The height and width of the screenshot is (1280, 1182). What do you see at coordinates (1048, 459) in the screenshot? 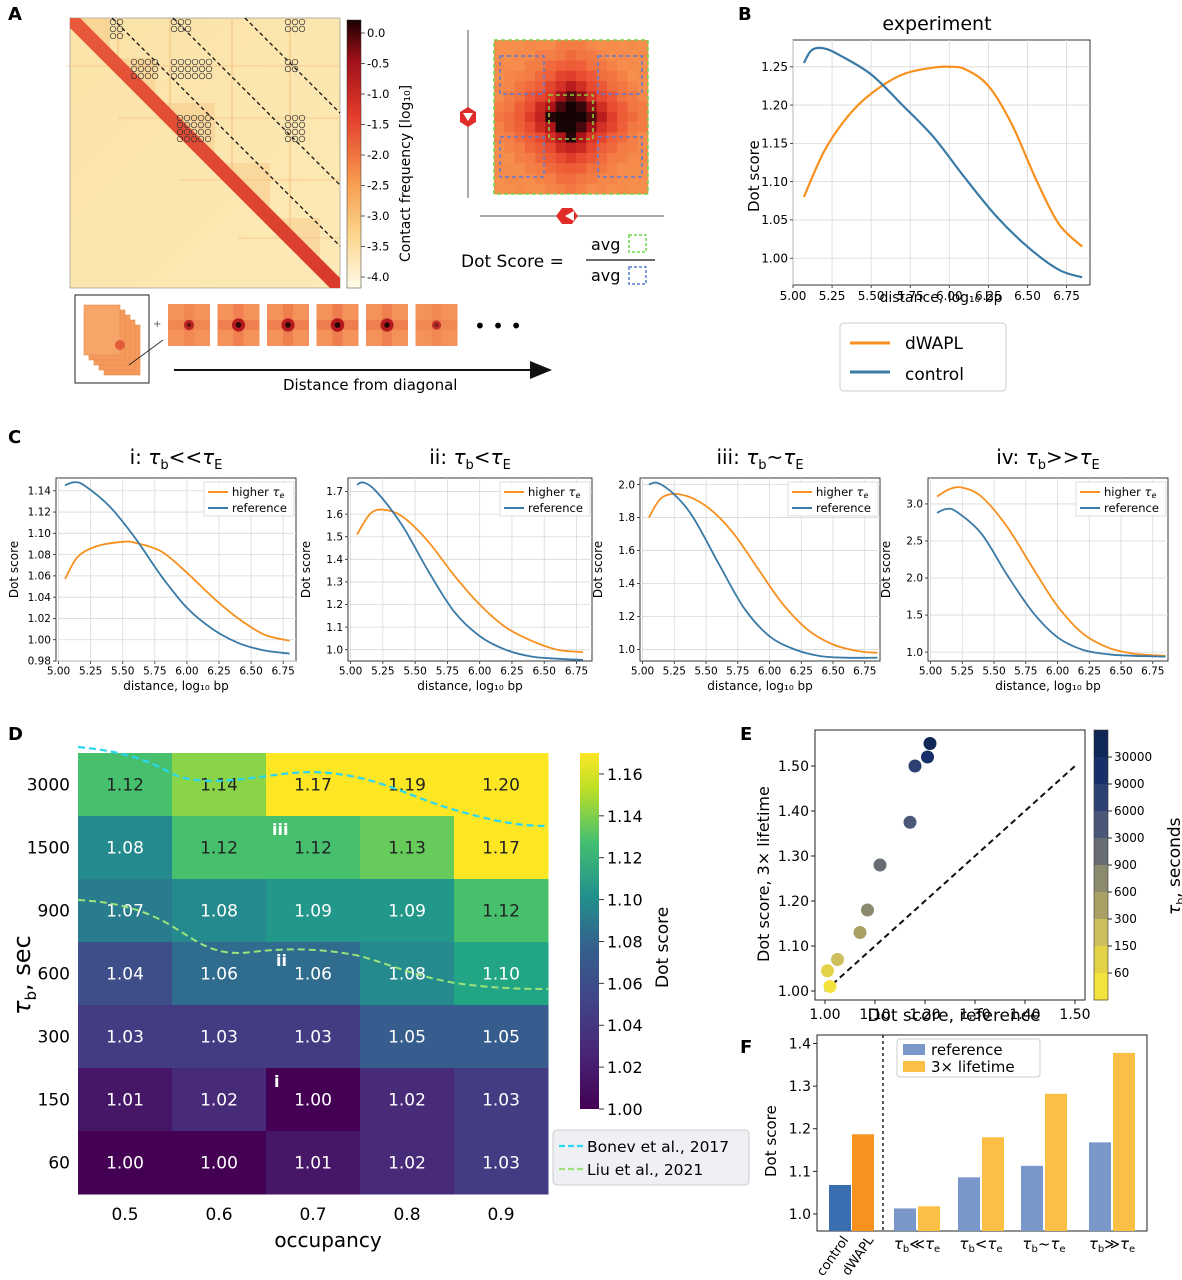
I see `panel-c-title-4: iv: τb>>τE` at bounding box center [1048, 459].